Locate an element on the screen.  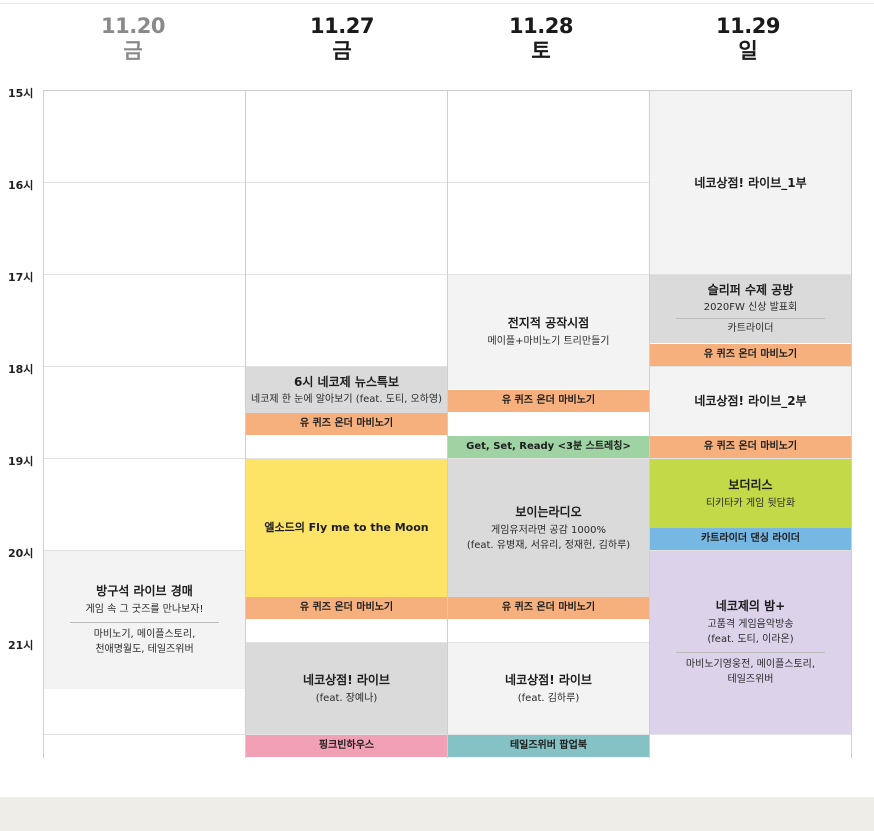
hour-label-17: 17시 is located at coordinates (21, 277).